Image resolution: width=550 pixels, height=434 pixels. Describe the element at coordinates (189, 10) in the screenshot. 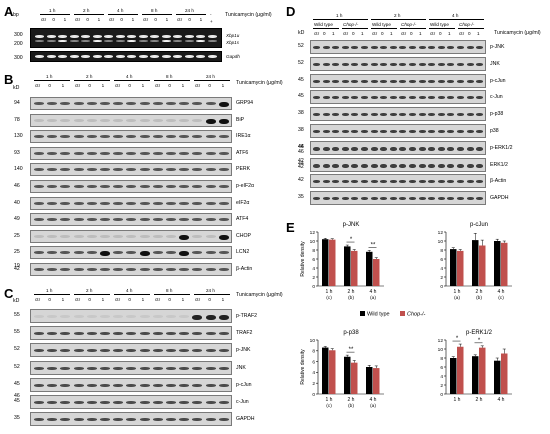

I see `a-time-4: 24 h` at that location.